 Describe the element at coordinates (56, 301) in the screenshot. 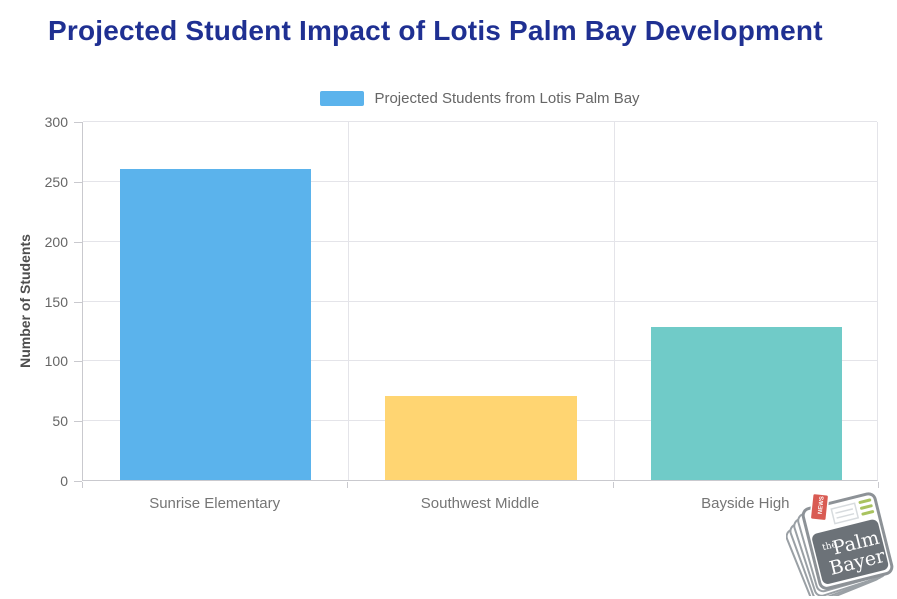

I see `y-tick-label-150: 150` at that location.